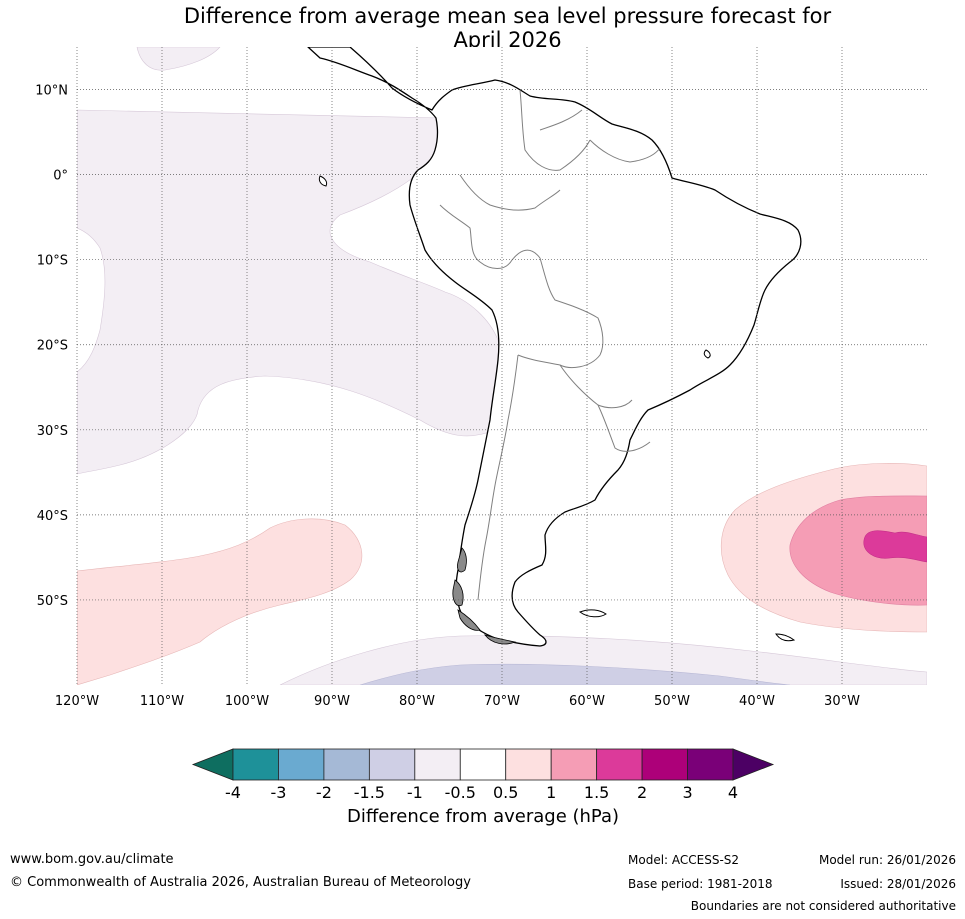 The height and width of the screenshot is (919, 965). I want to click on colorbar, so click(483, 764).